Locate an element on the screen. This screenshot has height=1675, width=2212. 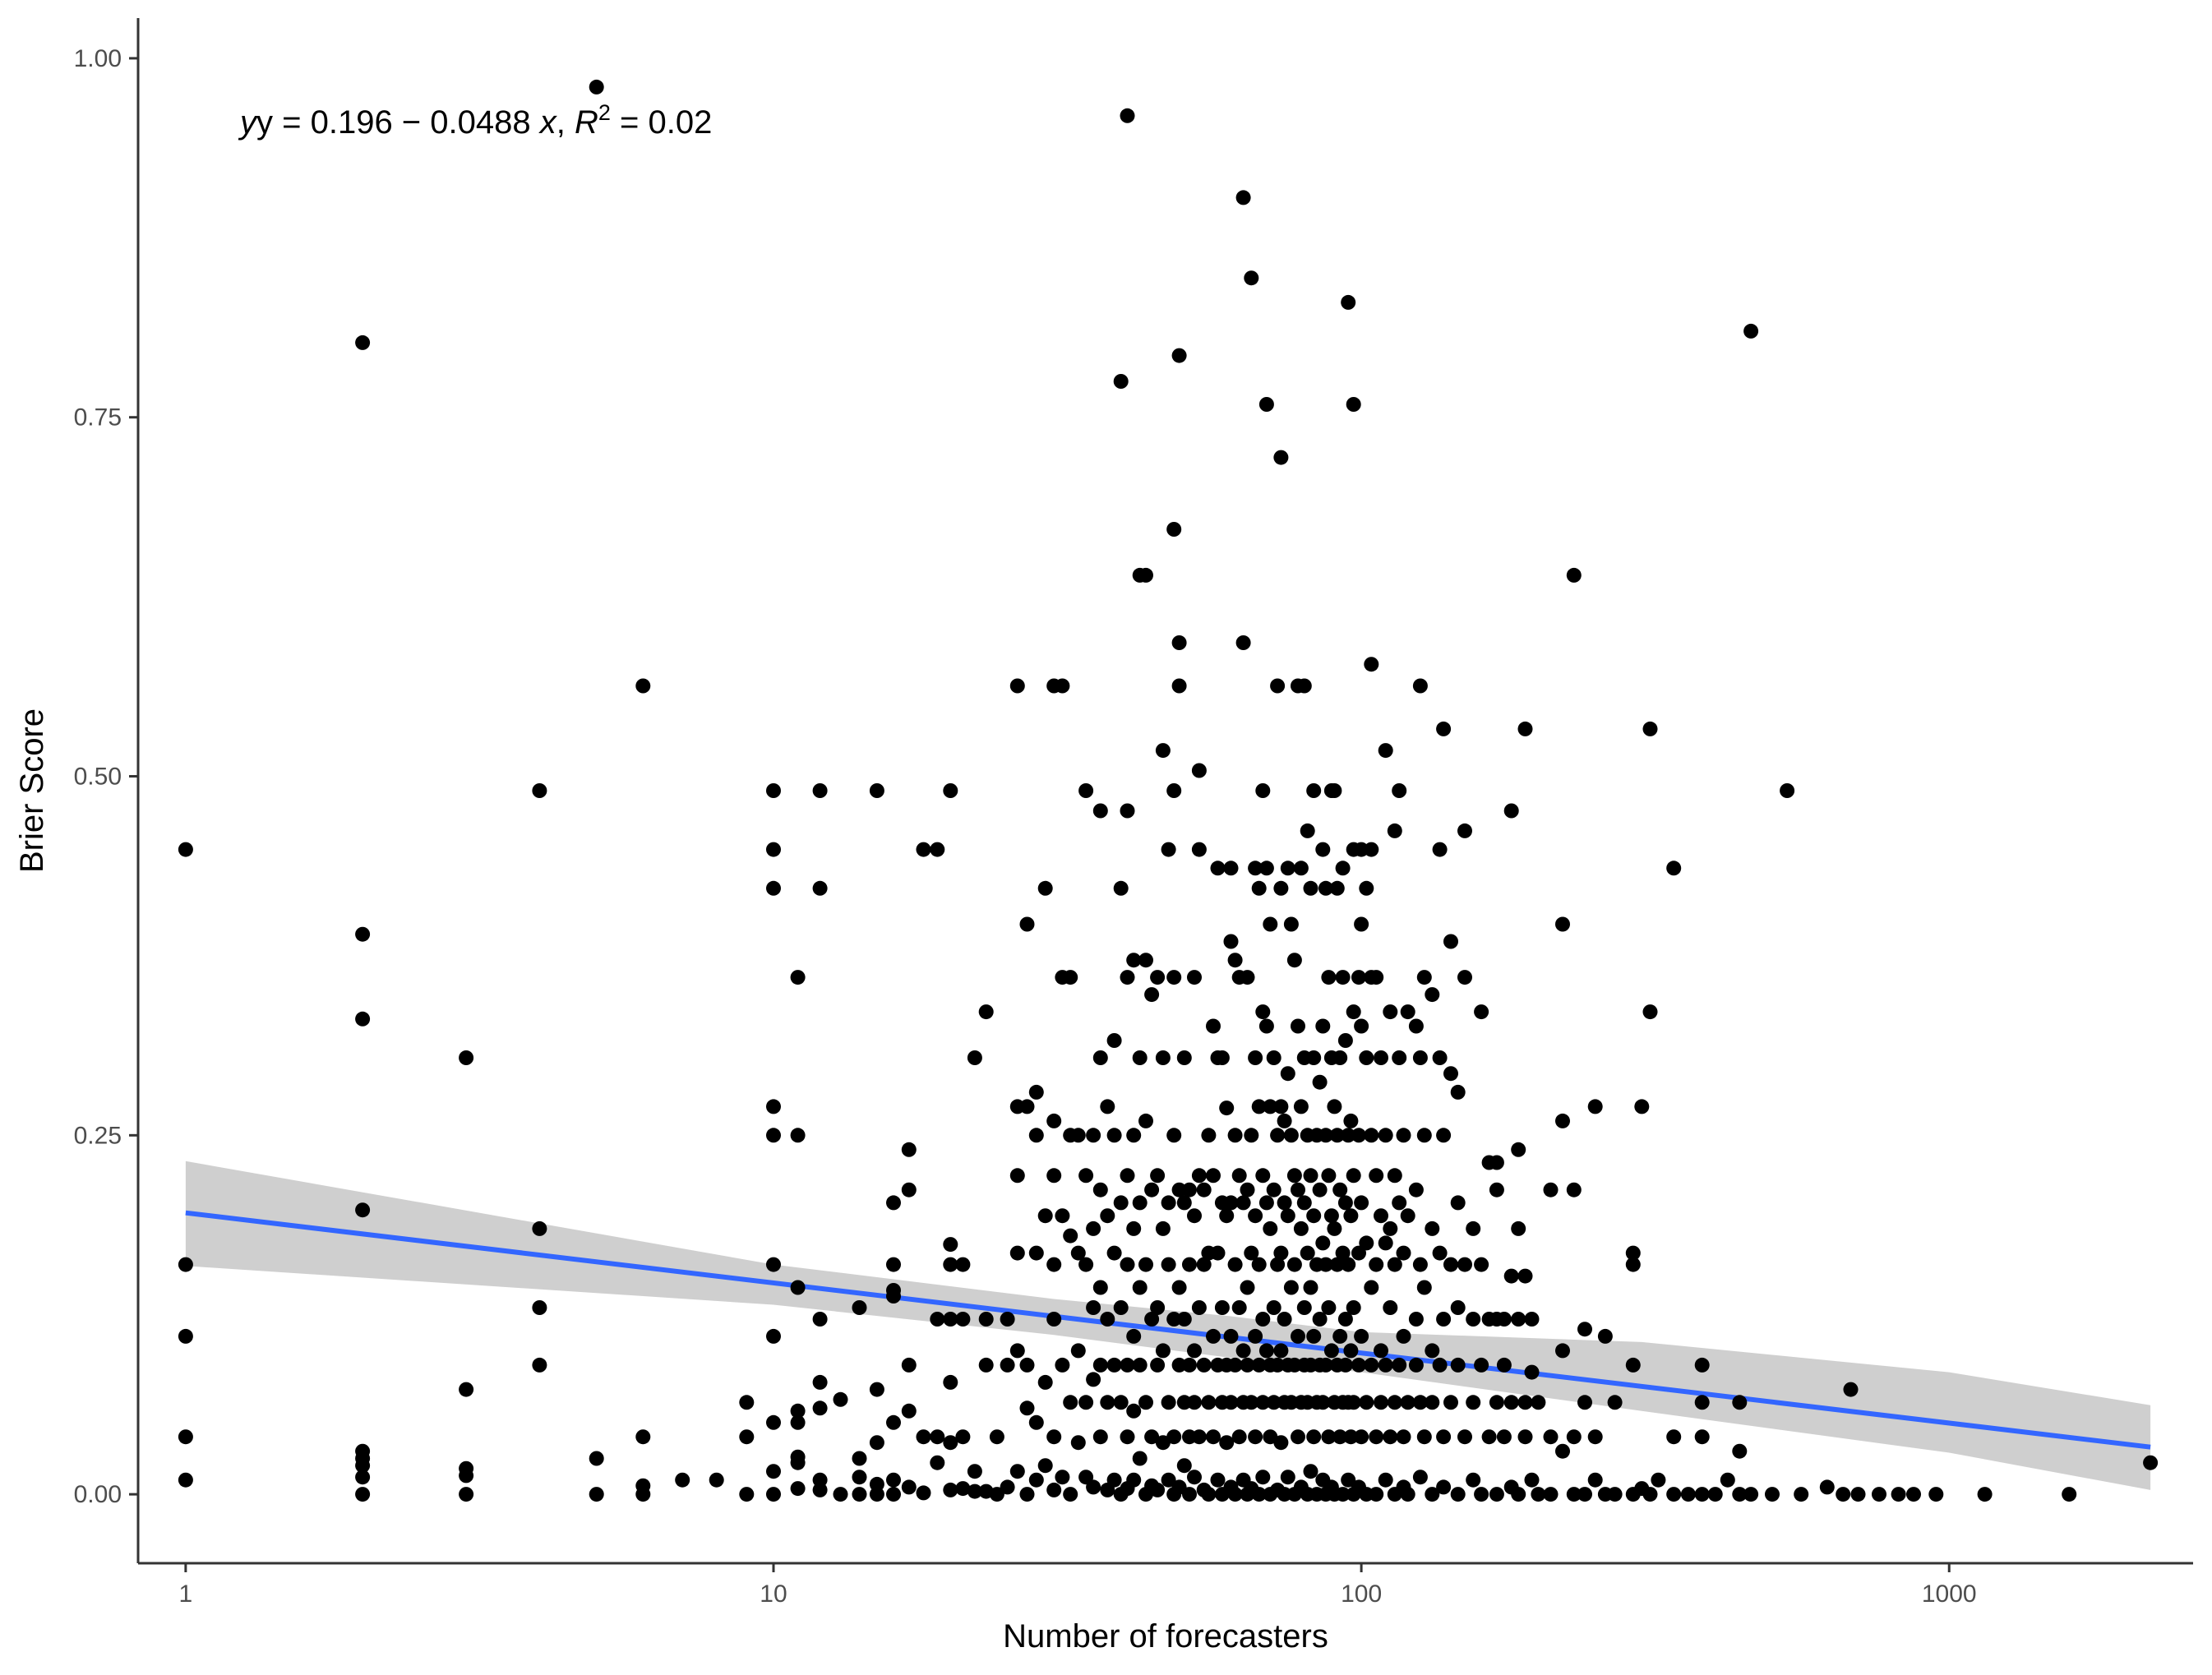
regression-line-layer is located at coordinates (1168, 1330).